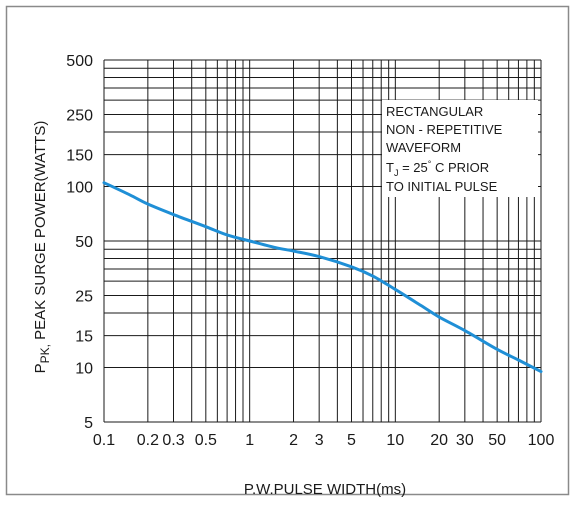 The height and width of the screenshot is (506, 575). What do you see at coordinates (148, 440) in the screenshot?
I see `x-tick-label: 0.2` at bounding box center [148, 440].